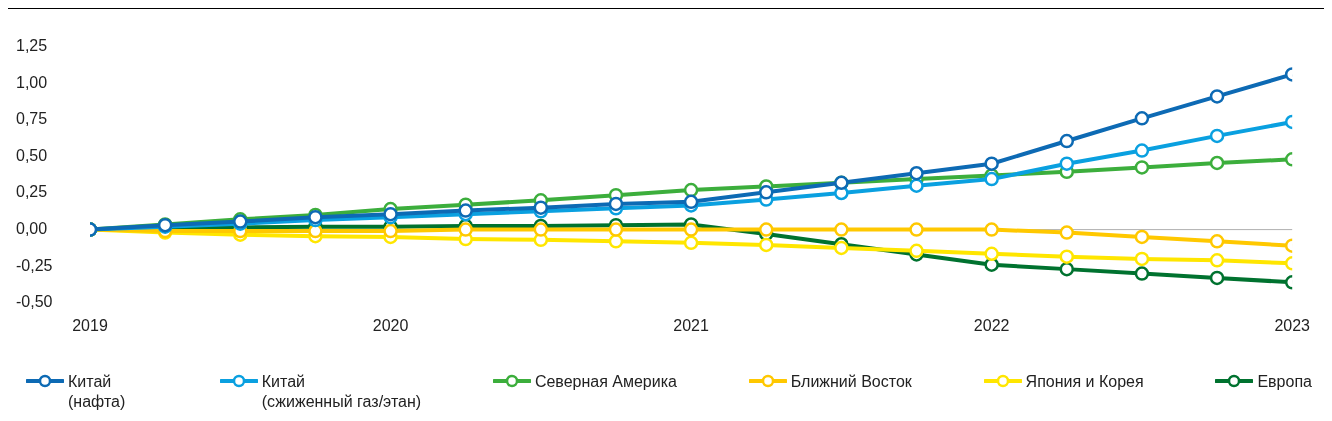 This screenshot has height=421, width=1332. I want to click on legend-label: Китай (сжиженный газ/этан), so click(341, 392).